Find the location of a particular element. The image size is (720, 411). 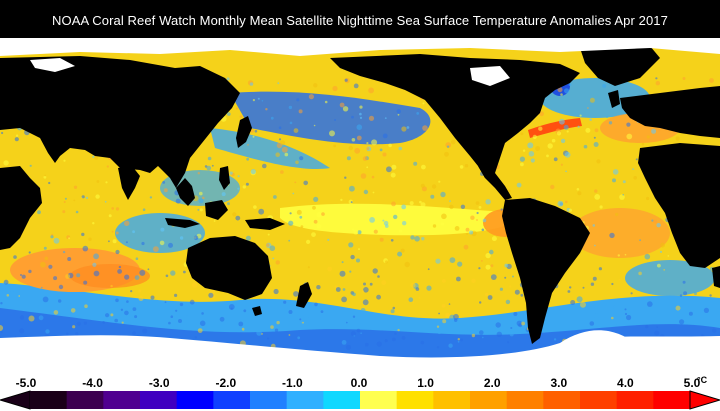

colorbar-arrow-min is located at coordinates (15, 400).